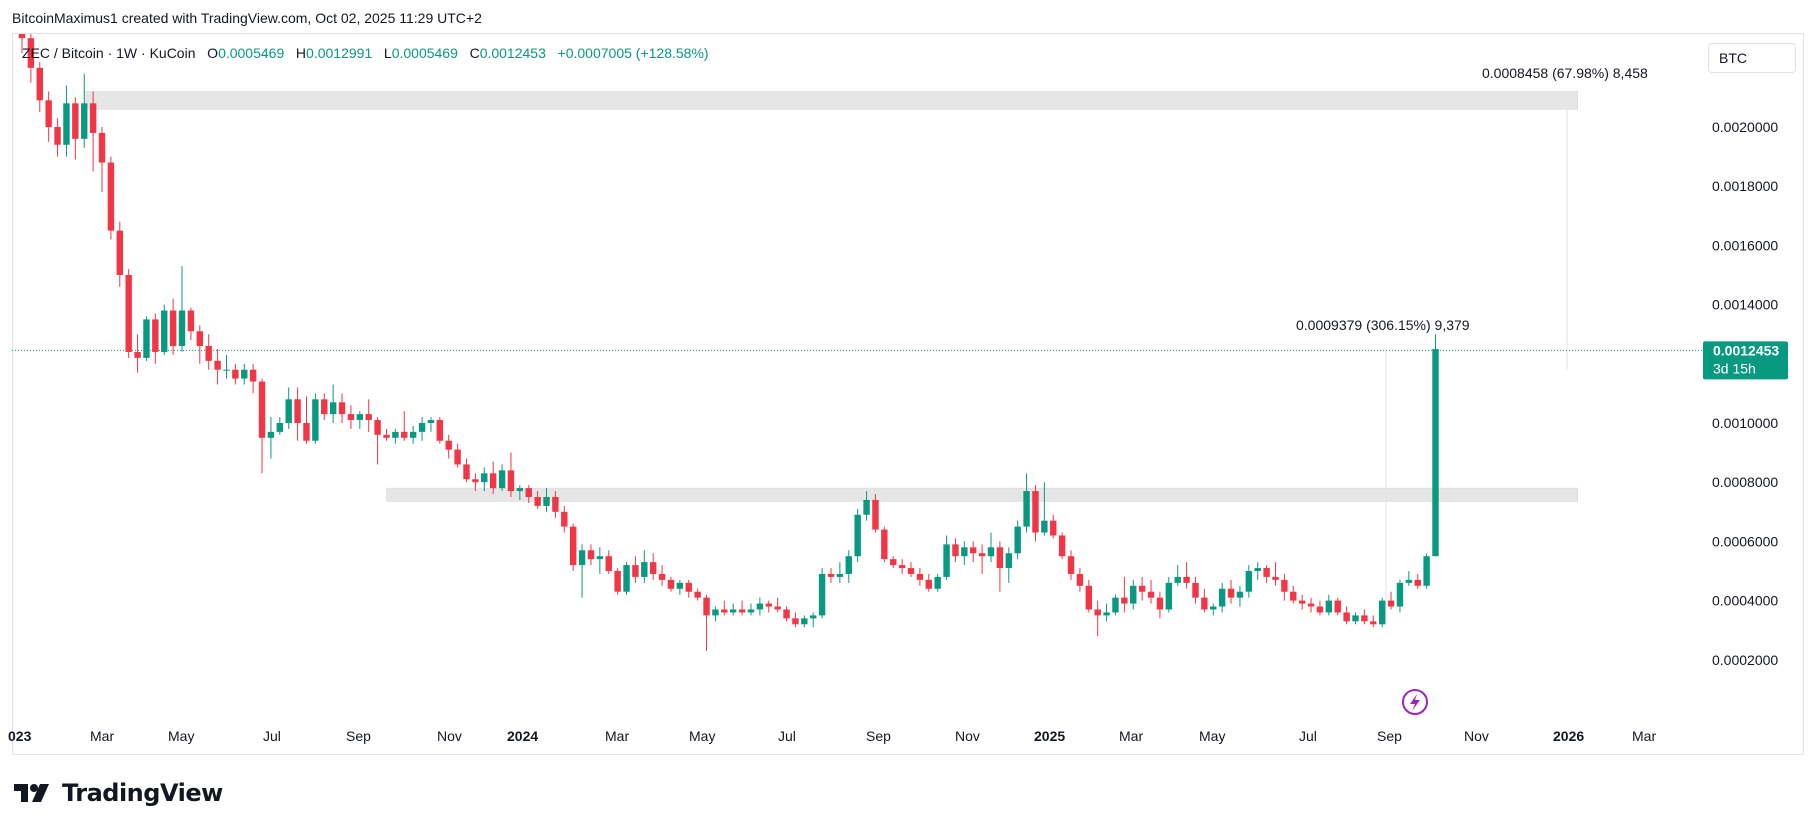 Image resolution: width=1815 pixels, height=829 pixels. Describe the element at coordinates (1745, 423) in the screenshot. I see `y-tick-label: 0.0010000` at that location.